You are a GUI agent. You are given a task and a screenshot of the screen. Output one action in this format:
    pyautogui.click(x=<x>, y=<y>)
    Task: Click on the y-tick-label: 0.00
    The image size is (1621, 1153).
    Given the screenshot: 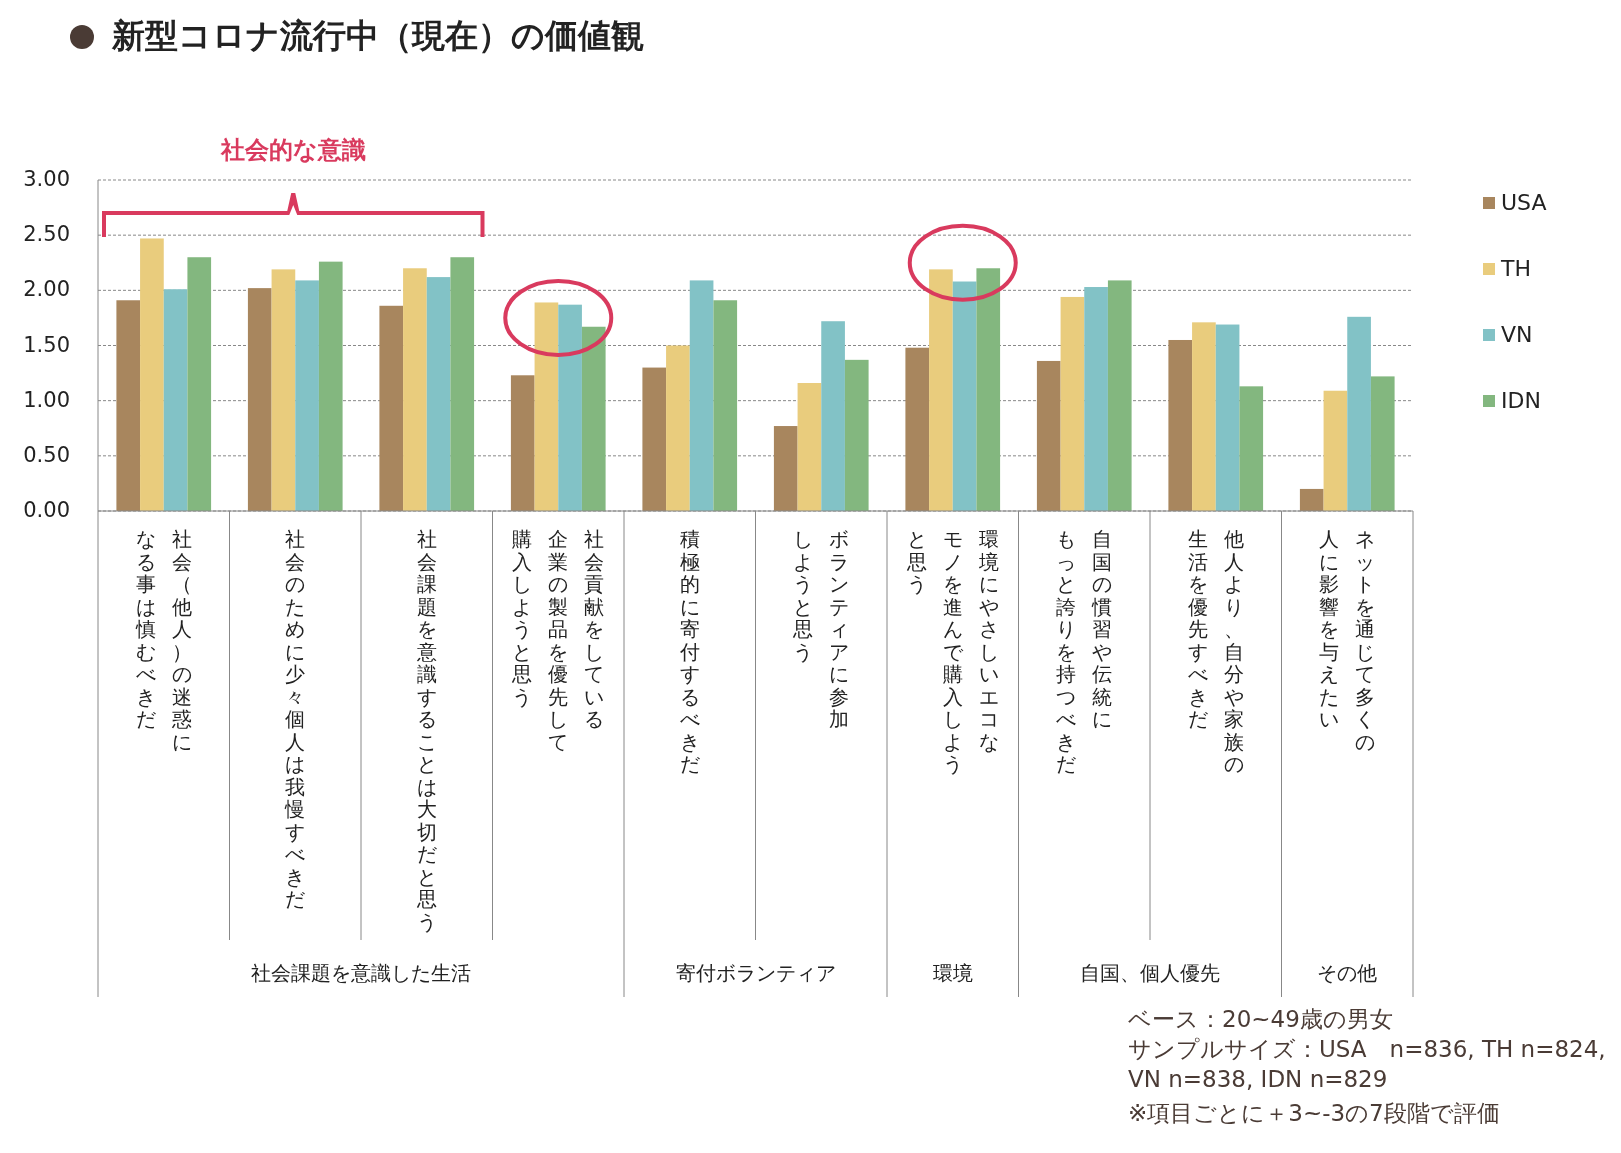 What is the action you would take?
    pyautogui.click(x=46, y=510)
    